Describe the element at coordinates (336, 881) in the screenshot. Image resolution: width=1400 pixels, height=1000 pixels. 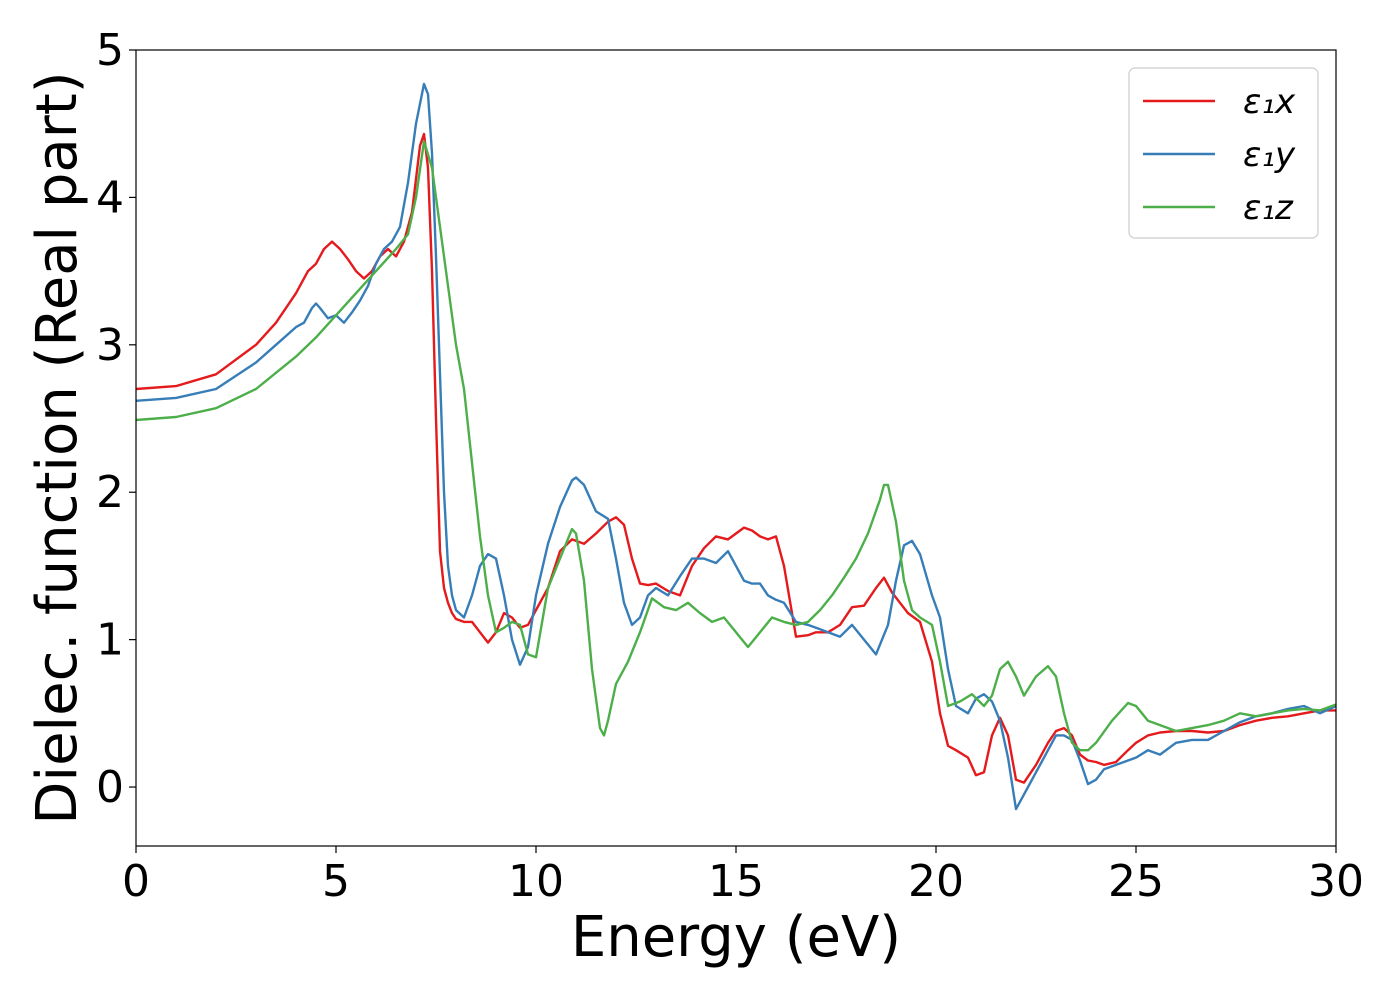
I see `x-tick-label: 5` at that location.